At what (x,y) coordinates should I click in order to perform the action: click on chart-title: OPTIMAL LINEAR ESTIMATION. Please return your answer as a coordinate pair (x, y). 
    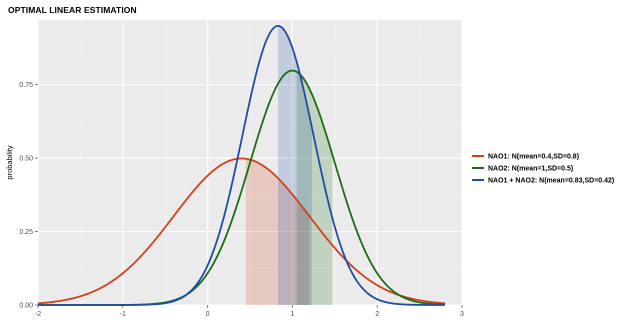
    Looking at the image, I should click on (72, 10).